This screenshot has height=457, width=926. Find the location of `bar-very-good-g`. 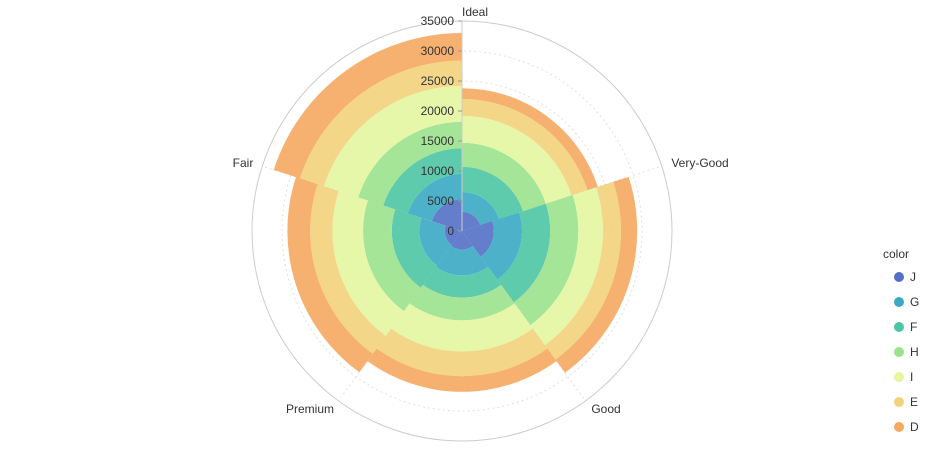

bar-very-good-g is located at coordinates (501, 246).